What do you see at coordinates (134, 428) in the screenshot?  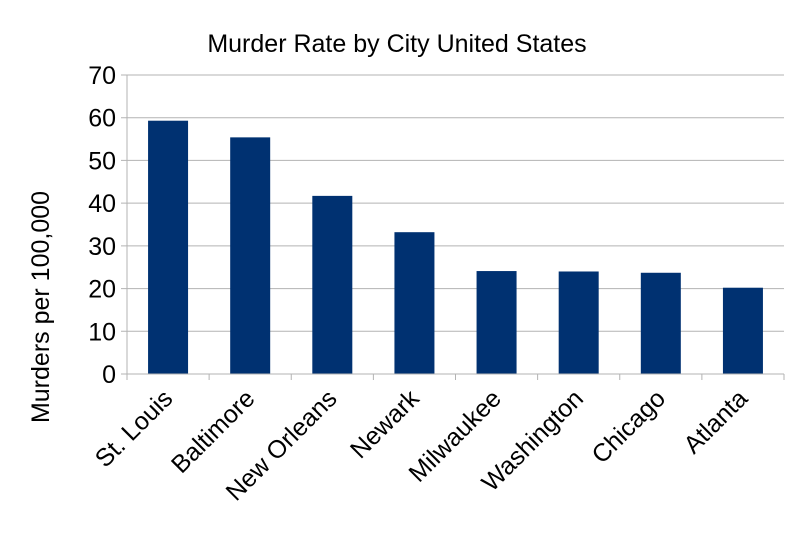 I see `x-tick-label: St. Louis` at bounding box center [134, 428].